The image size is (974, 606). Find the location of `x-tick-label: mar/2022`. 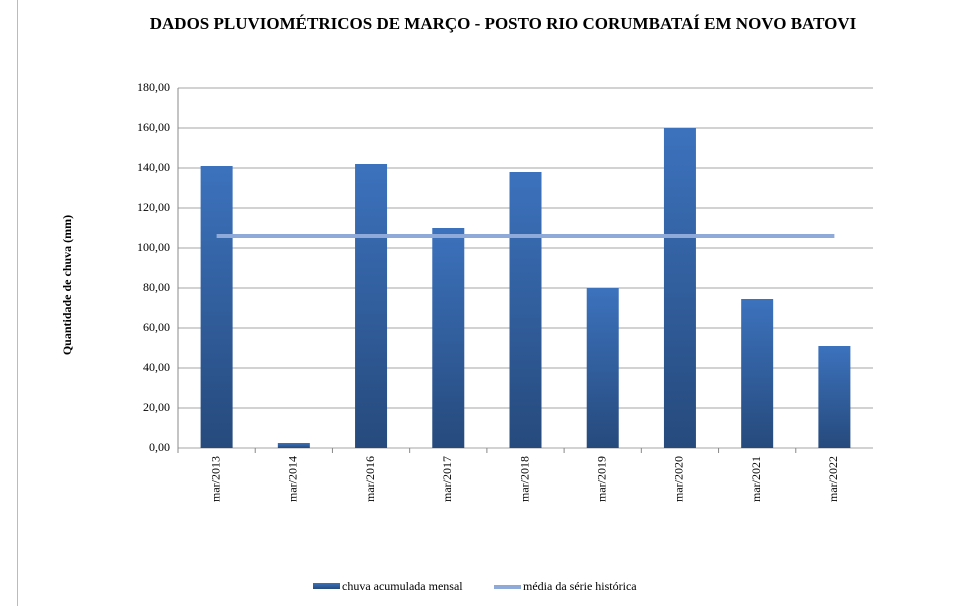

x-tick-label: mar/2022 is located at coordinates (833, 479).